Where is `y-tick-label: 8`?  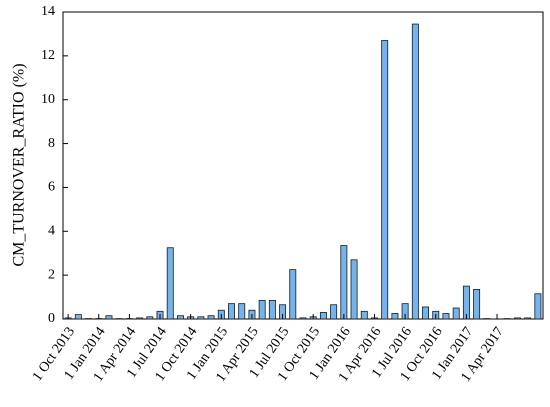
y-tick-label: 8 is located at coordinates (51, 143).